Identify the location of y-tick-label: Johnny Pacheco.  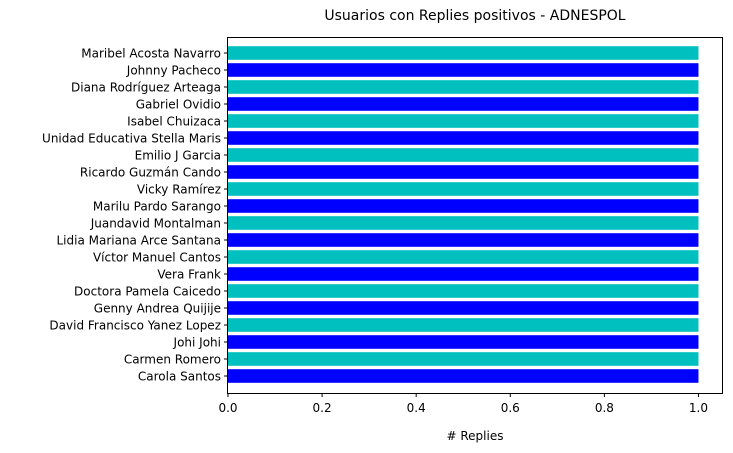
(173, 70).